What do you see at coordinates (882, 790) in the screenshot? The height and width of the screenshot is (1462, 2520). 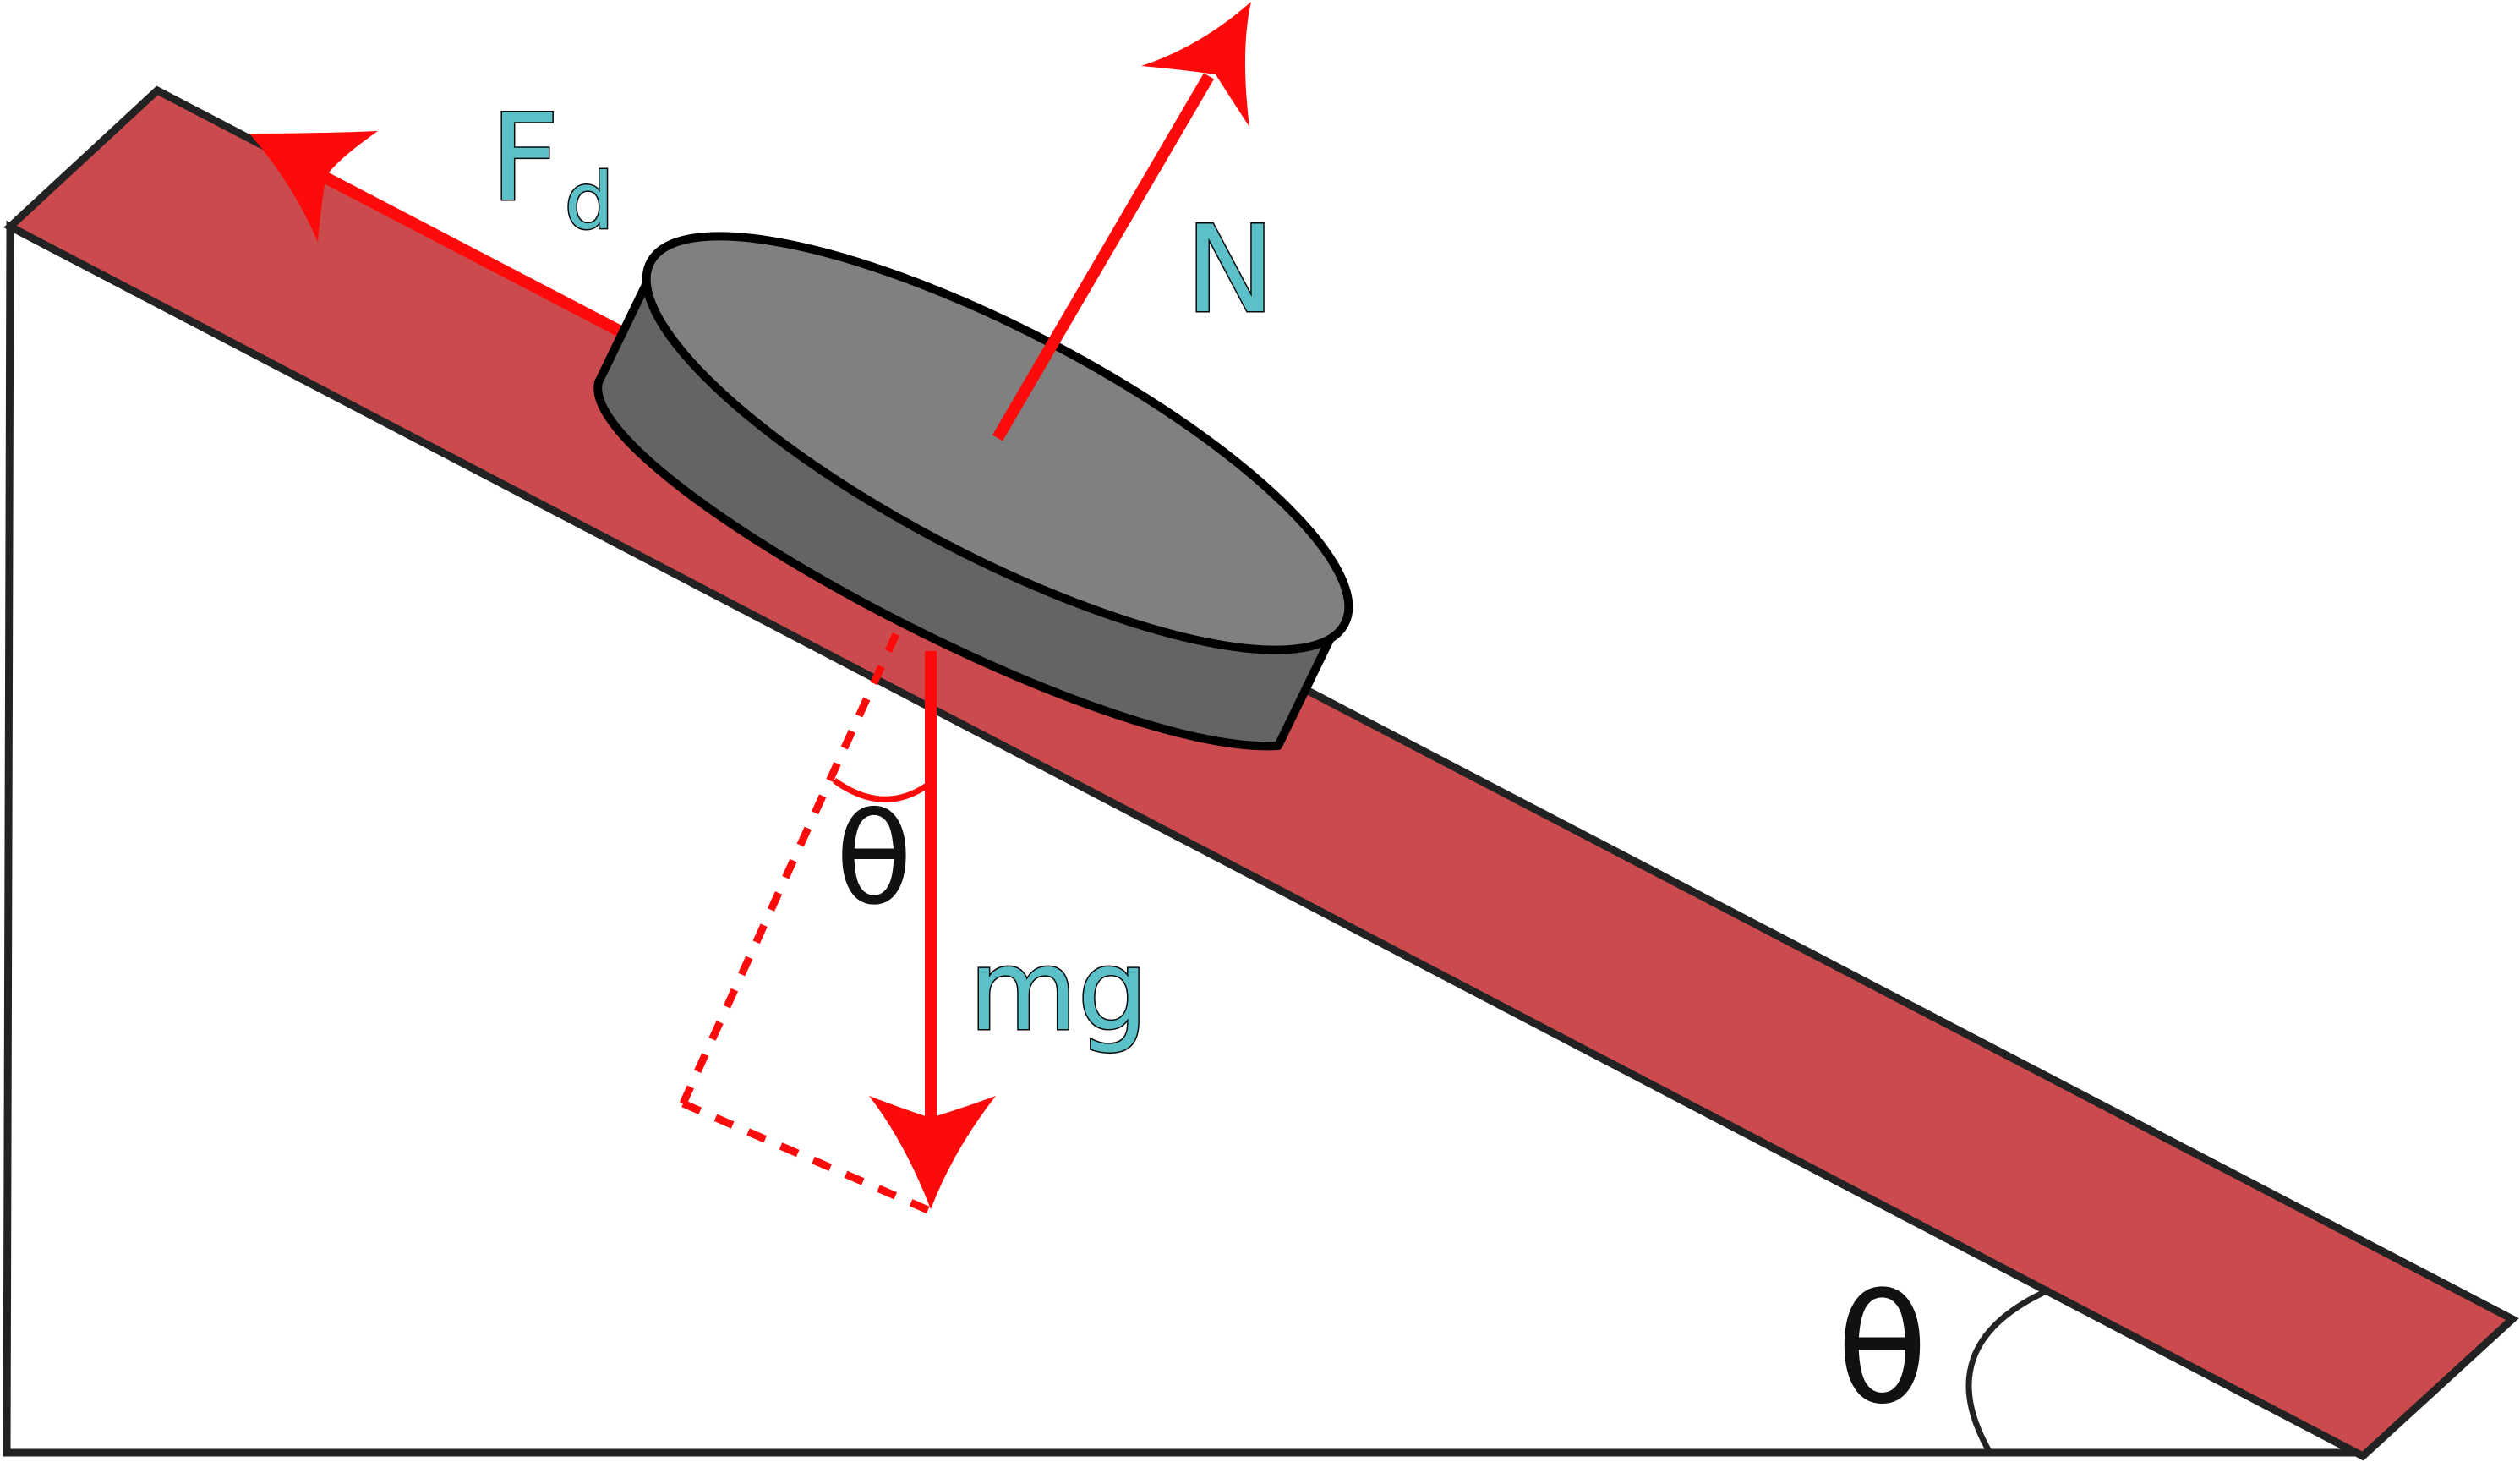 I see `component-angle-arc` at bounding box center [882, 790].